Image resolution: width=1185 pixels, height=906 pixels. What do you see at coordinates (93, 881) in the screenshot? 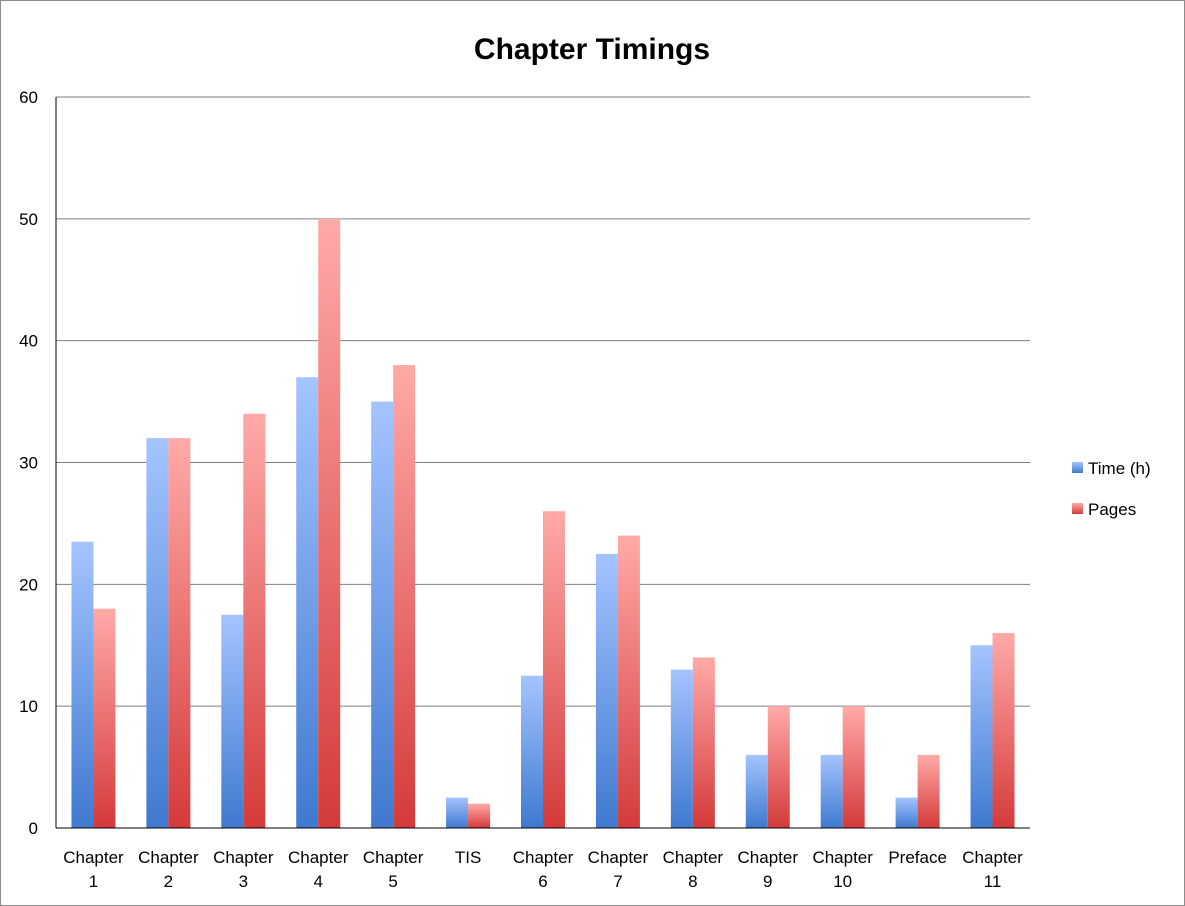
I see `x-tick-label-line: 1` at bounding box center [93, 881].